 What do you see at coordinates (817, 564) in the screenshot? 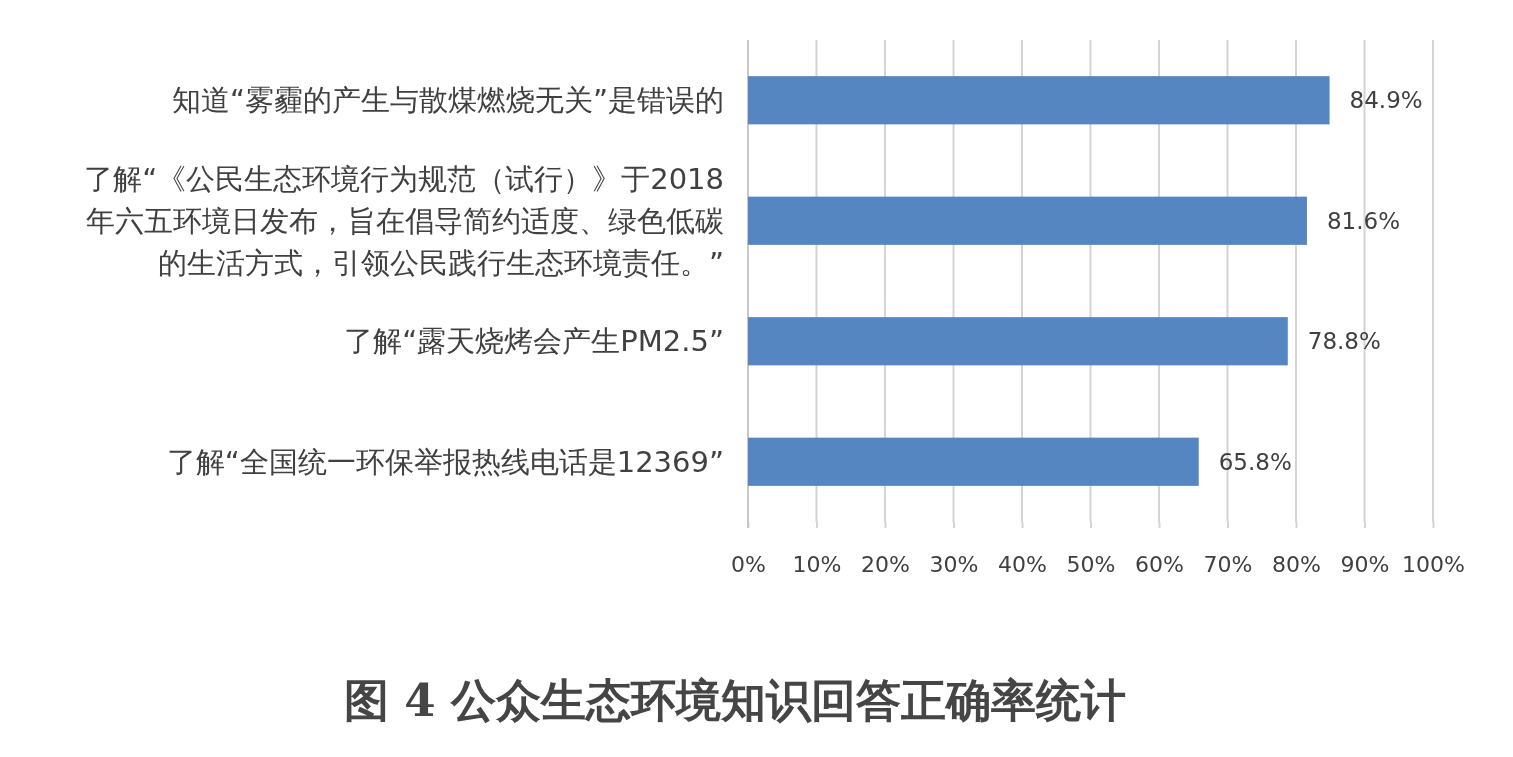
I see `x-tick-label: 10%` at bounding box center [817, 564].